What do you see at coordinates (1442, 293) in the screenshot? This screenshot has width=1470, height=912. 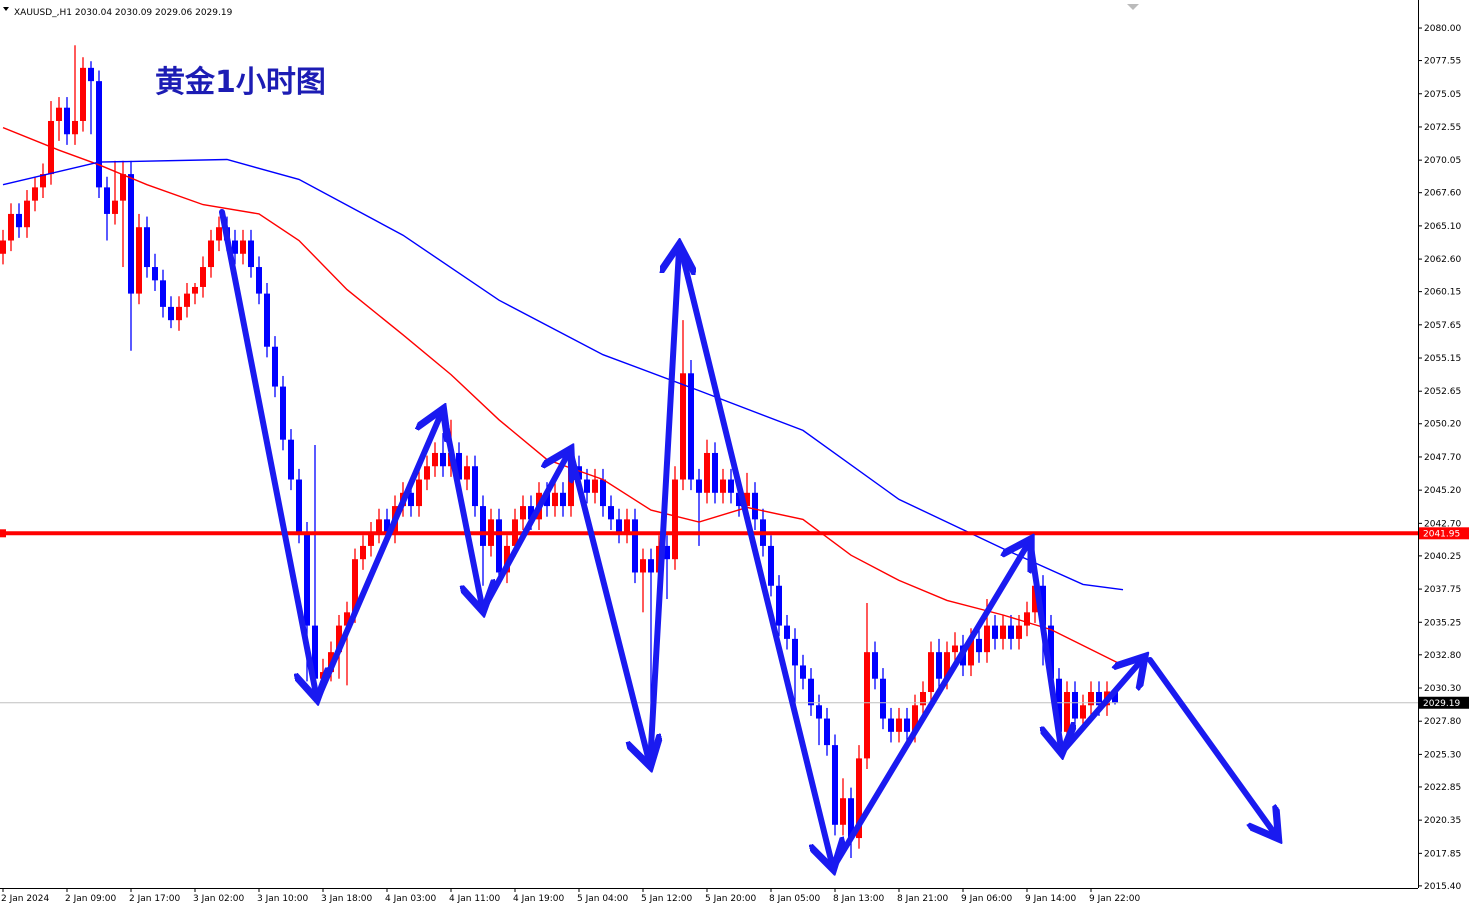 I see `y-tick-label: 2060.15` at bounding box center [1442, 293].